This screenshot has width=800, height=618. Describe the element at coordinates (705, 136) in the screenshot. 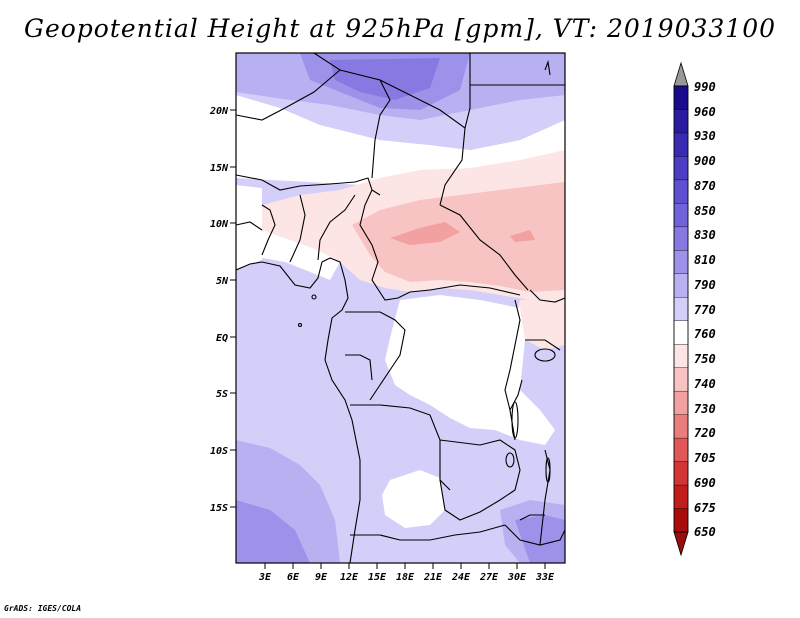

I see `colorbar-label: 930` at that location.